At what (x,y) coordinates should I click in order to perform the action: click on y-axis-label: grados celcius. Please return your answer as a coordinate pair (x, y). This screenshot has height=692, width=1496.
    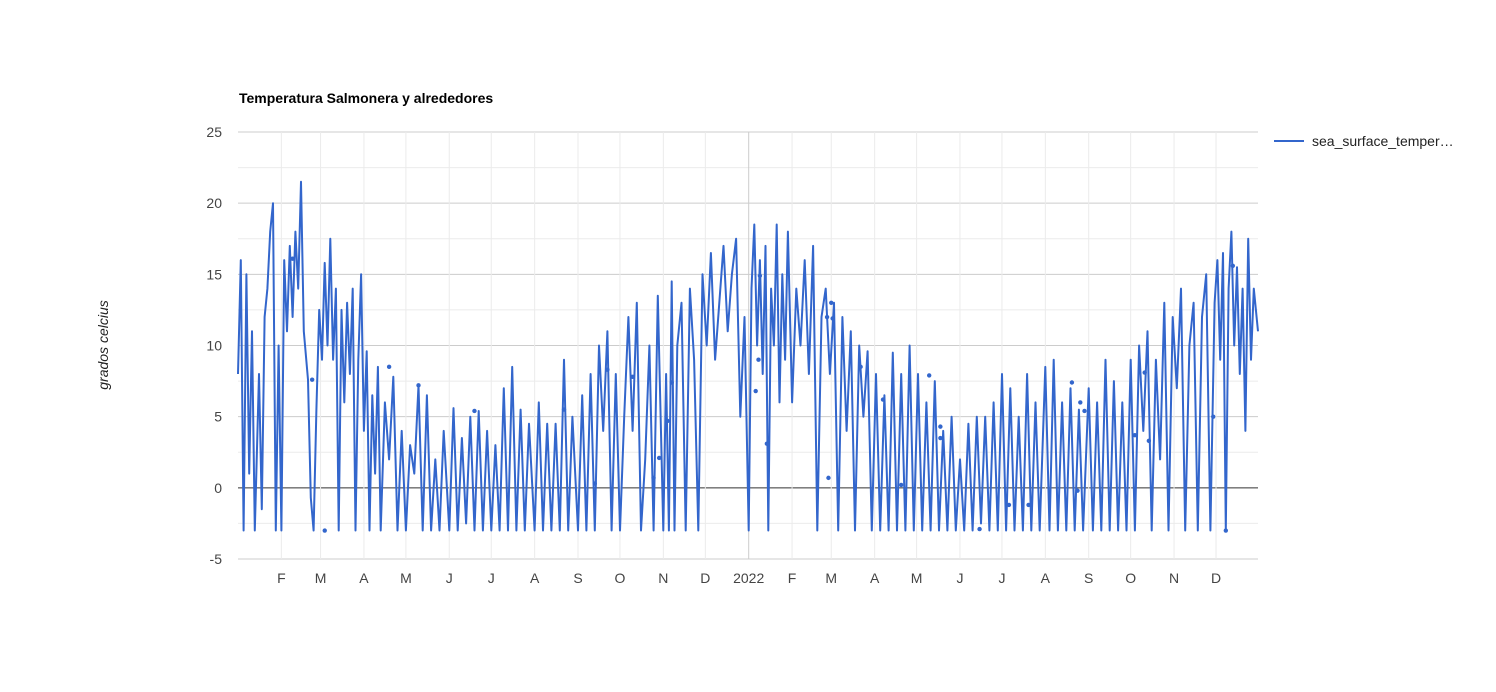
    Looking at the image, I should click on (103, 345).